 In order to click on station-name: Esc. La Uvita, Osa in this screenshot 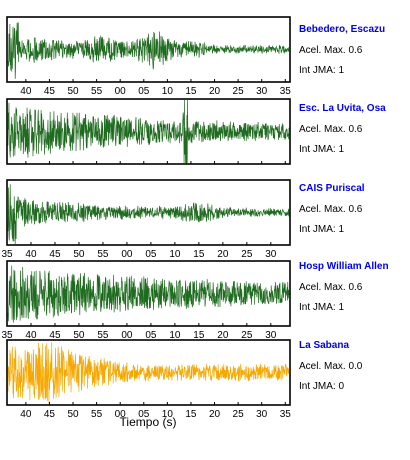, I will do `click(342, 108)`.